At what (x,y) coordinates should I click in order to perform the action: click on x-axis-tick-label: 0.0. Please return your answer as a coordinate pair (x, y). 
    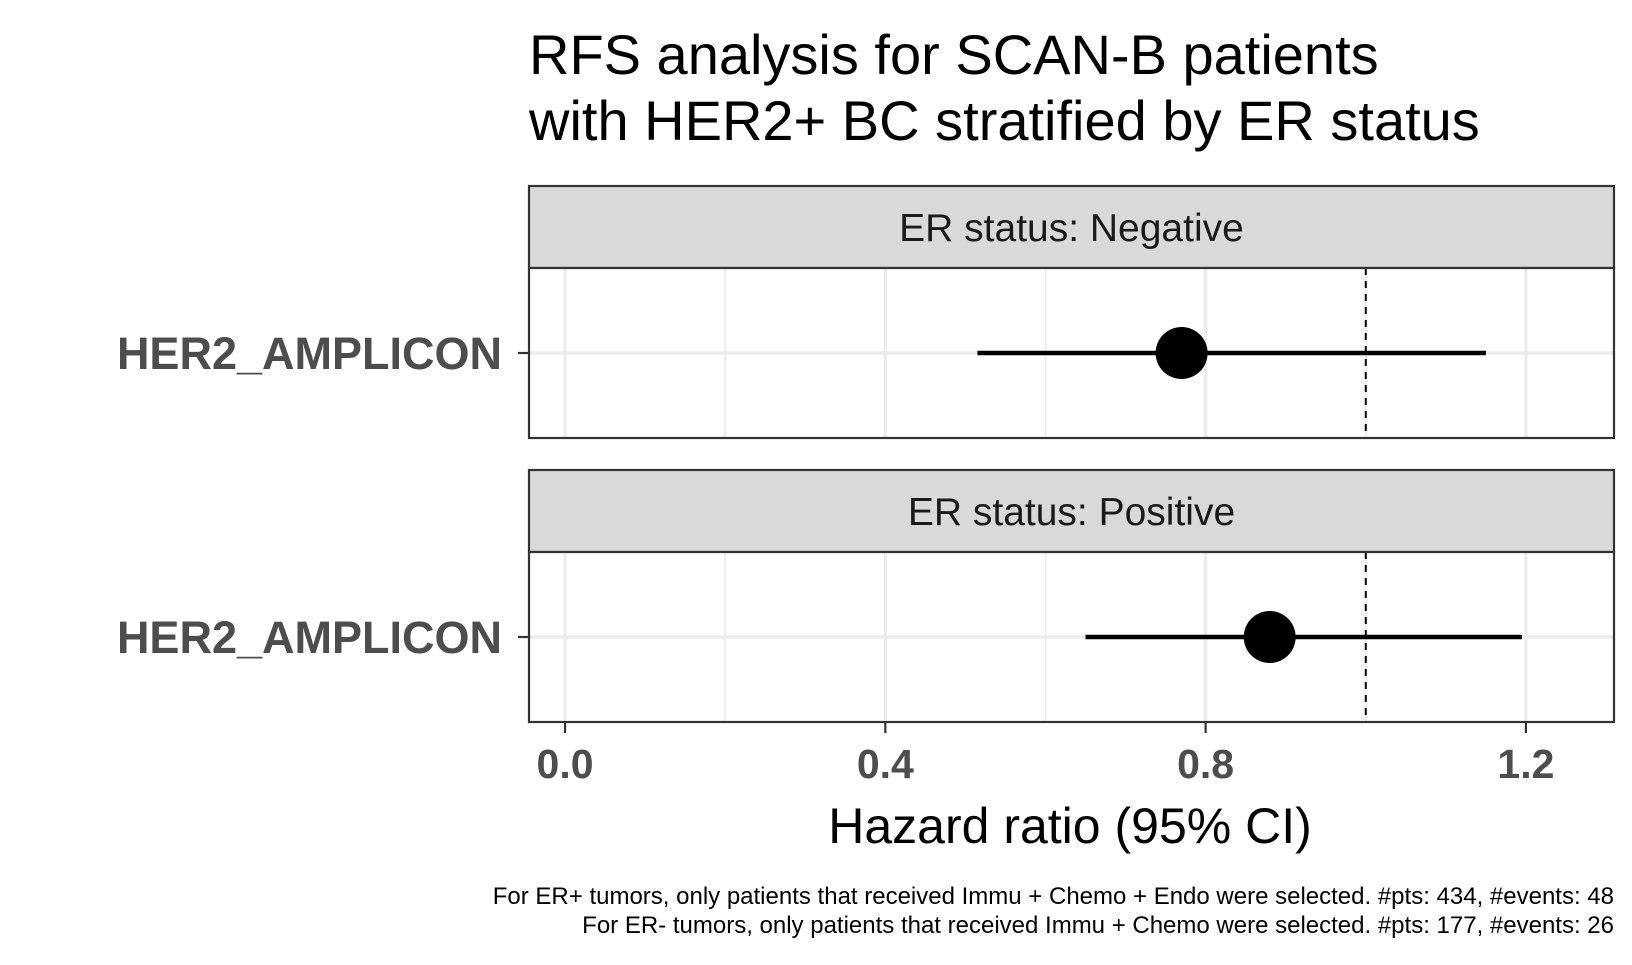
    Looking at the image, I should click on (565, 764).